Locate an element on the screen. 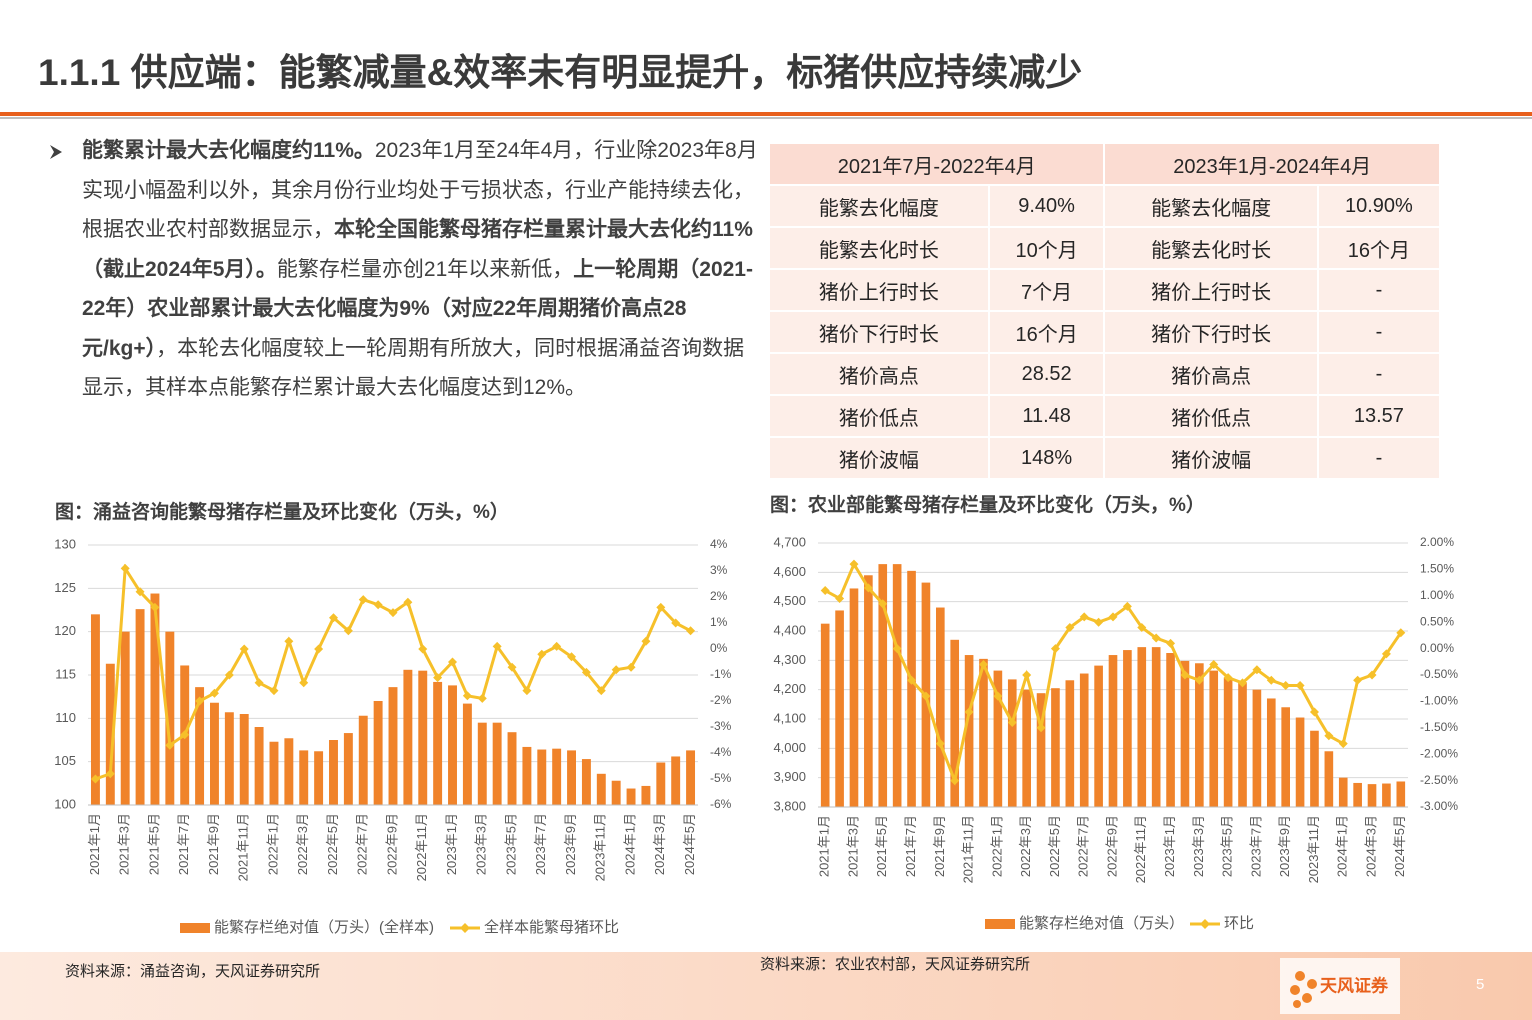  table-row: 猪价波幅 148% 猪价波幅 - is located at coordinates (1105, 458).